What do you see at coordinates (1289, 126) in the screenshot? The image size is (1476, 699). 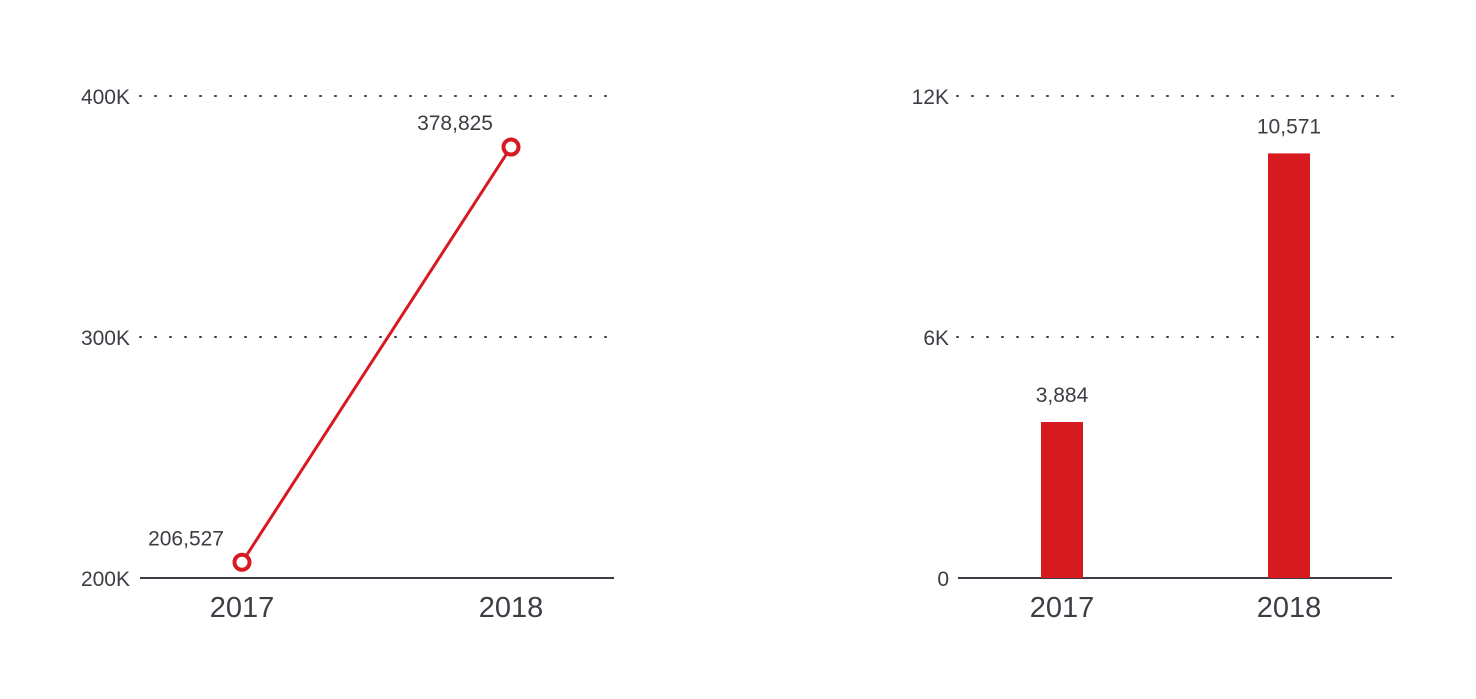 I see `data-label: 10,571` at bounding box center [1289, 126].